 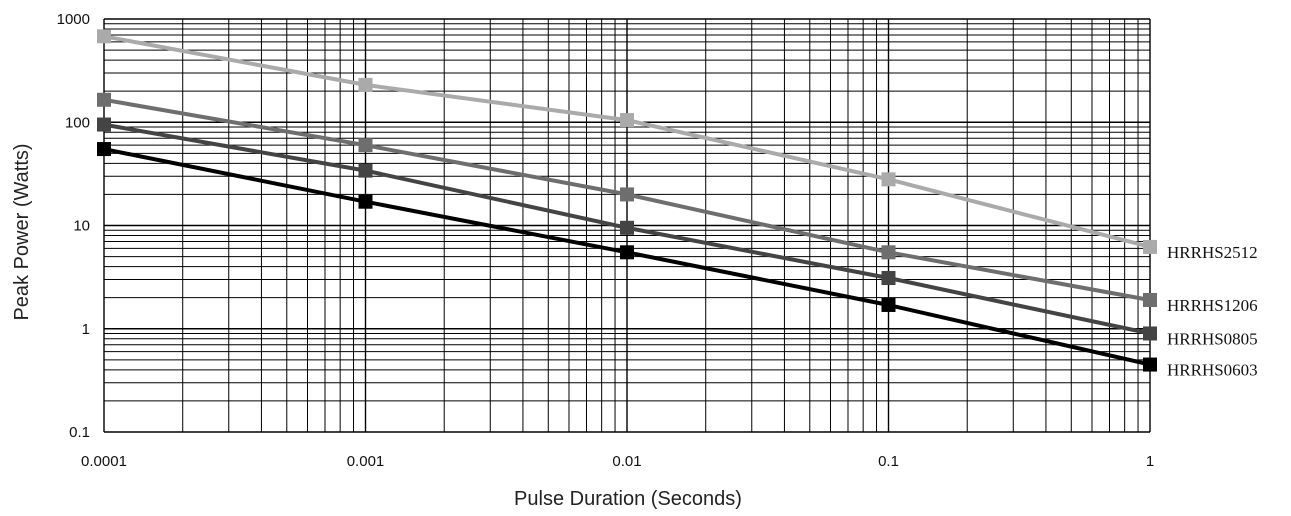 What do you see at coordinates (77, 122) in the screenshot?
I see `y-tick-label: 100` at bounding box center [77, 122].